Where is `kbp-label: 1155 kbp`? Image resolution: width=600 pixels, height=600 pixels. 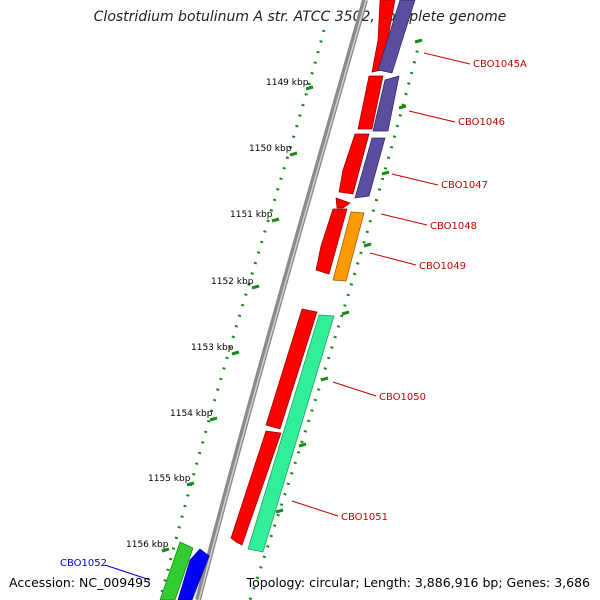 kbp-label: 1155 kbp is located at coordinates (169, 479).